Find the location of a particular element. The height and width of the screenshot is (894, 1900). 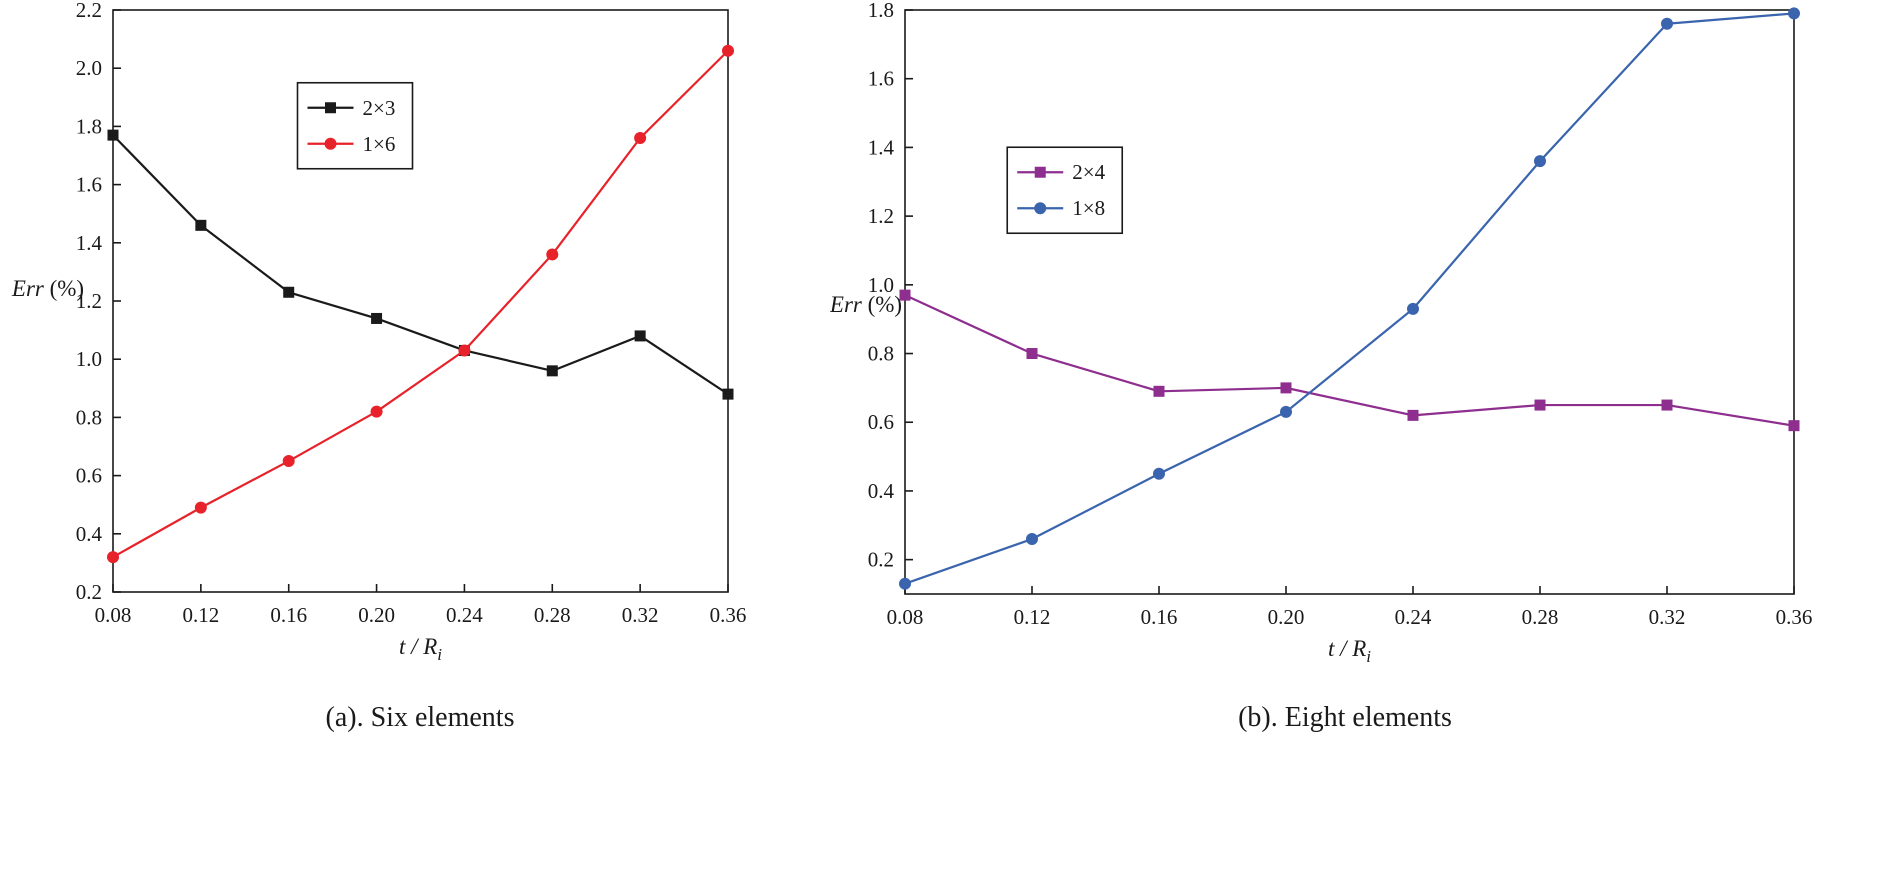

svg-text: 2.2 is located at coordinates (89, 11).